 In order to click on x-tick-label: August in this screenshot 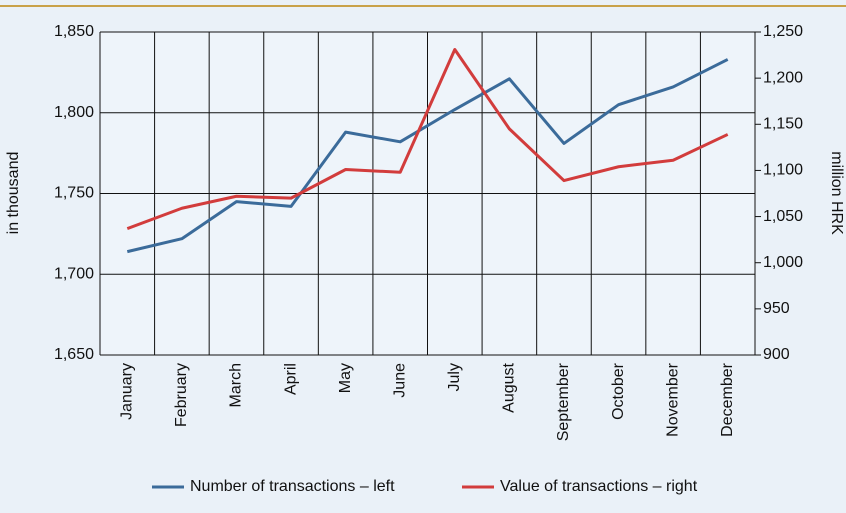, I will do `click(509, 387)`.